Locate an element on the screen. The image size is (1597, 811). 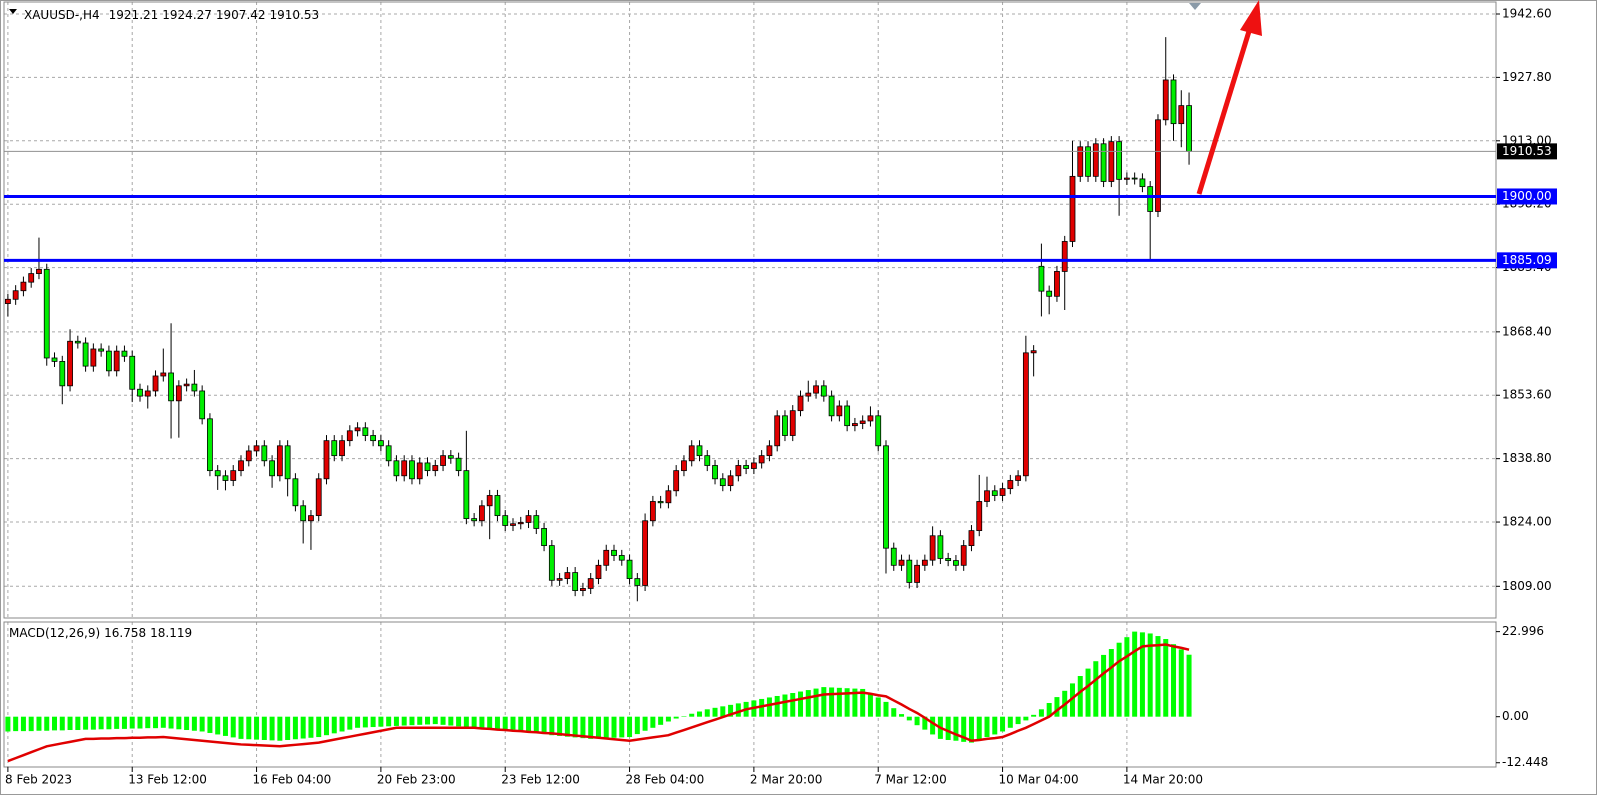
shift-marker is located at coordinates (1195, 6).